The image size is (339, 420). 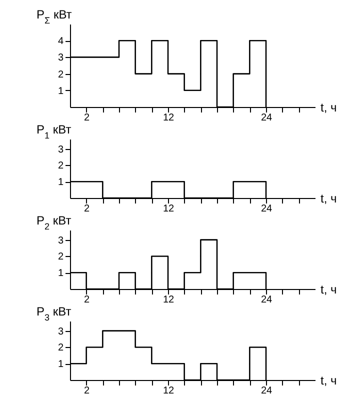 I want to click on y-axis-title: P$_{2}$ кВт, so click(x=54, y=223).